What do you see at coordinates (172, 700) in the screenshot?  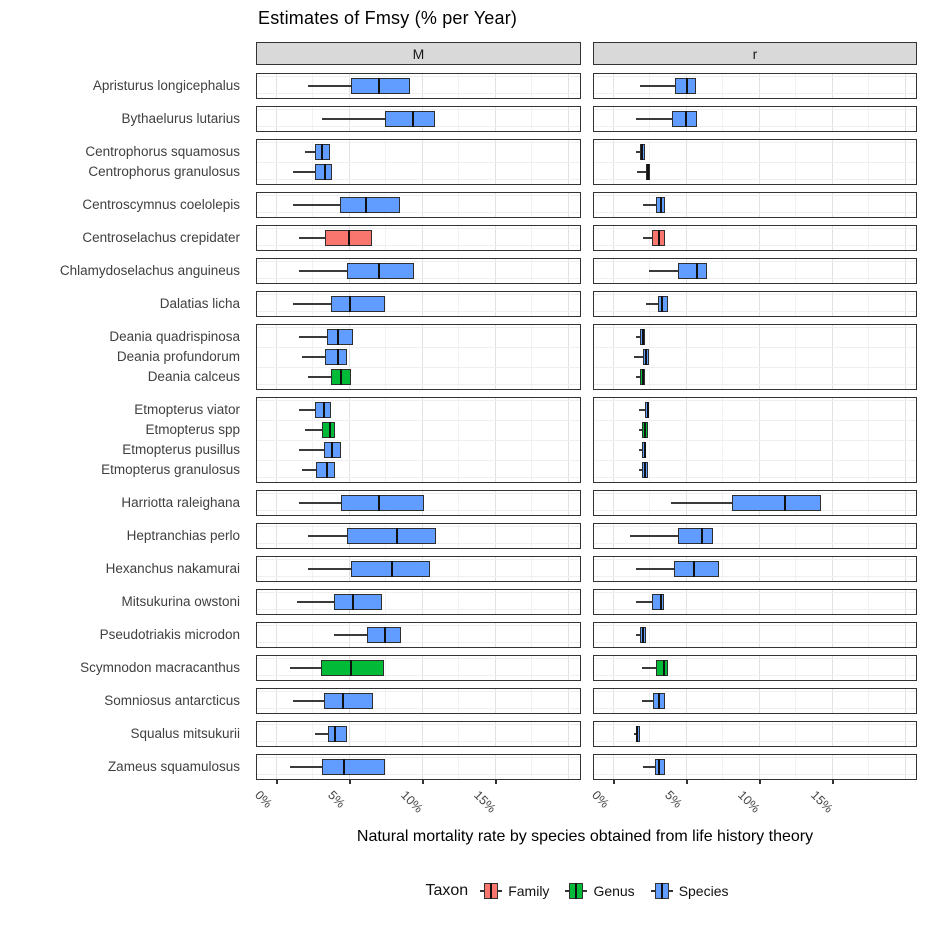 I see `species-label: Somniosus antarcticus` at bounding box center [172, 700].